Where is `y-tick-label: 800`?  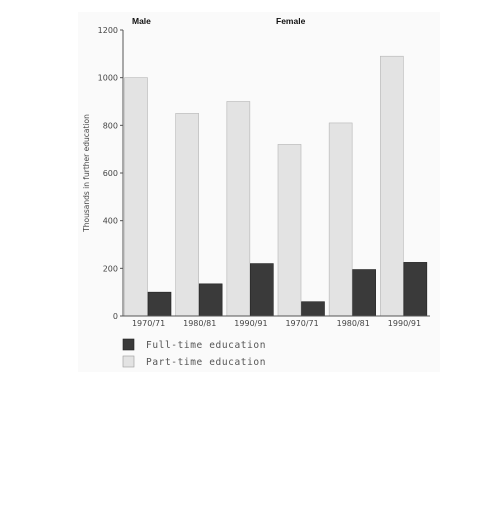
y-tick-label: 800 is located at coordinates (110, 125).